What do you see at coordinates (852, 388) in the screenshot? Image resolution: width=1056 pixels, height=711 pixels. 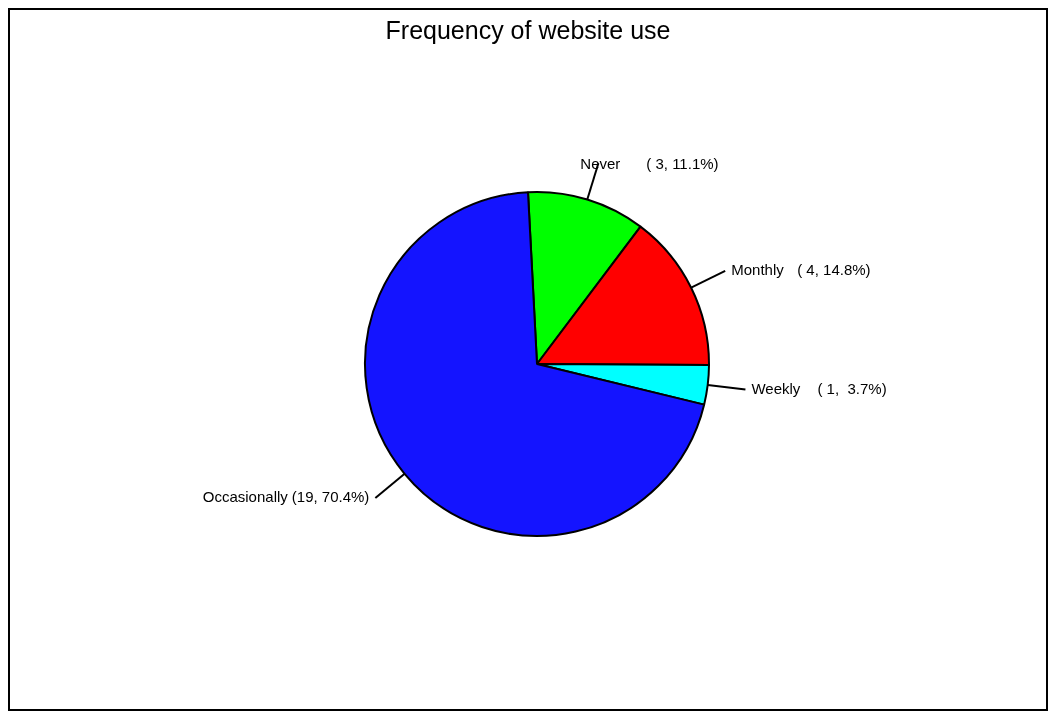 I see `data-label: ( 1, 3.7%)` at bounding box center [852, 388].